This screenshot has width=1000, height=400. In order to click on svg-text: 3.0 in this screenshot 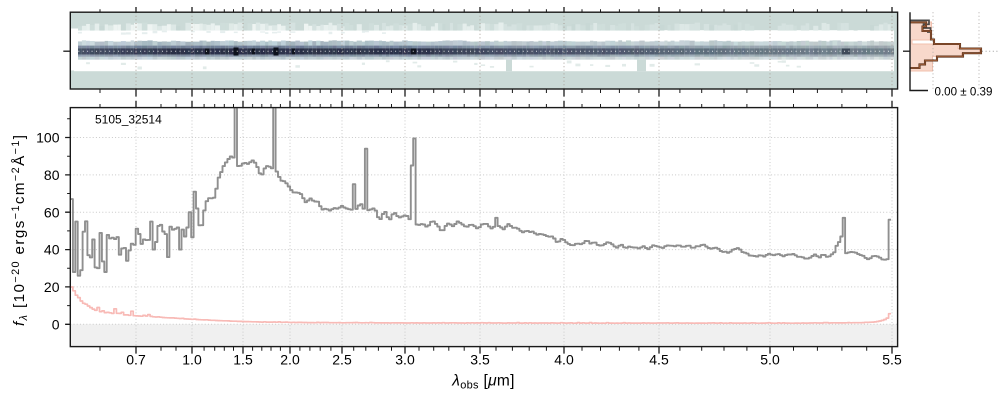, I will do `click(405, 360)`.